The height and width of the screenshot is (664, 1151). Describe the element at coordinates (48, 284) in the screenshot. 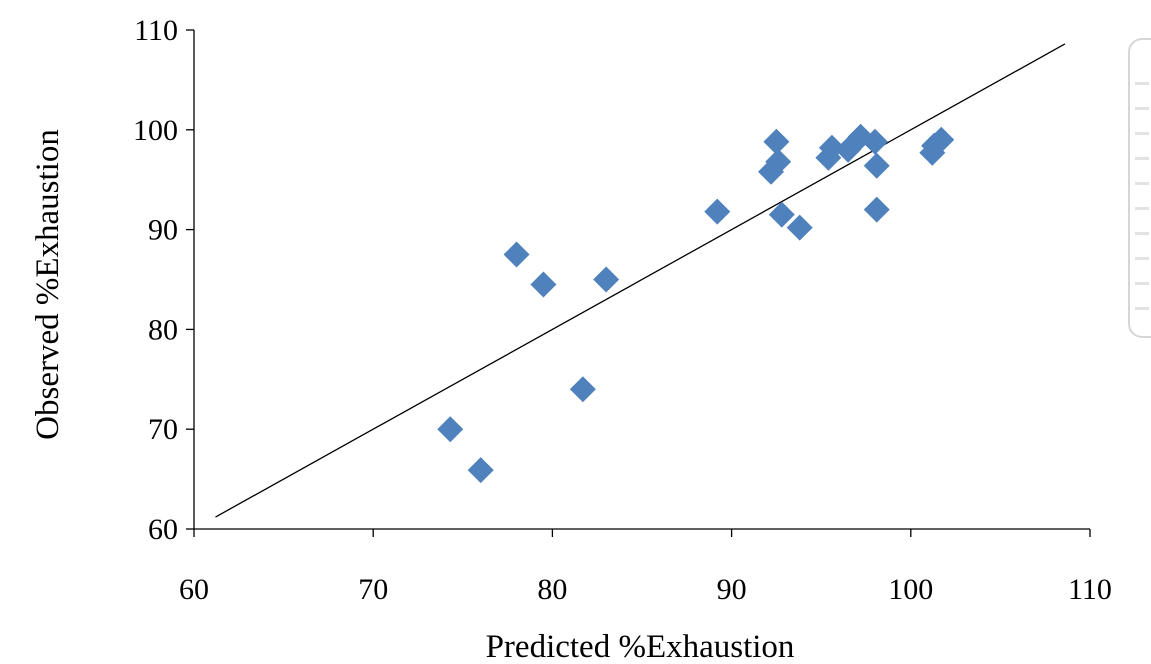

I see `y-axis-title: Observed %Exhaustion` at that location.